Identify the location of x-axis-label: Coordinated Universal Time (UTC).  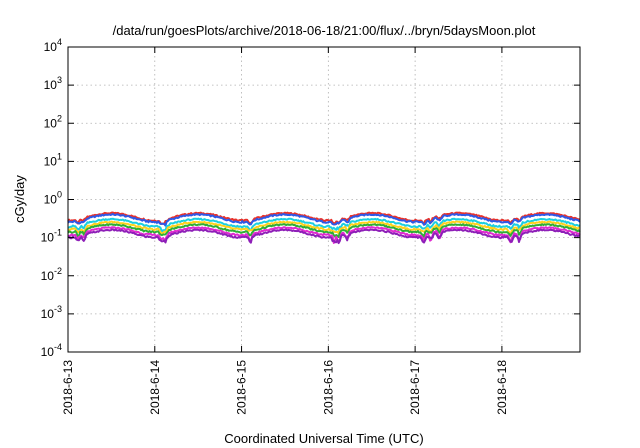
(323, 438).